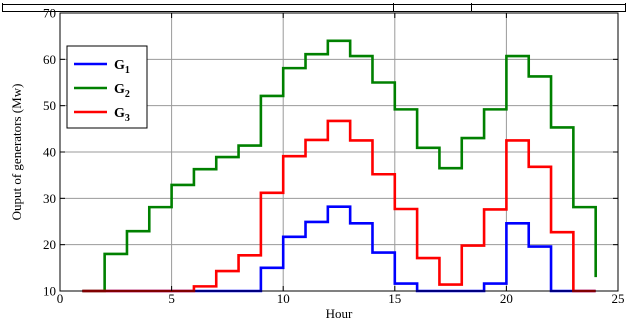 This screenshot has width=628, height=322. I want to click on legend-label-g2: G2, so click(122, 91).